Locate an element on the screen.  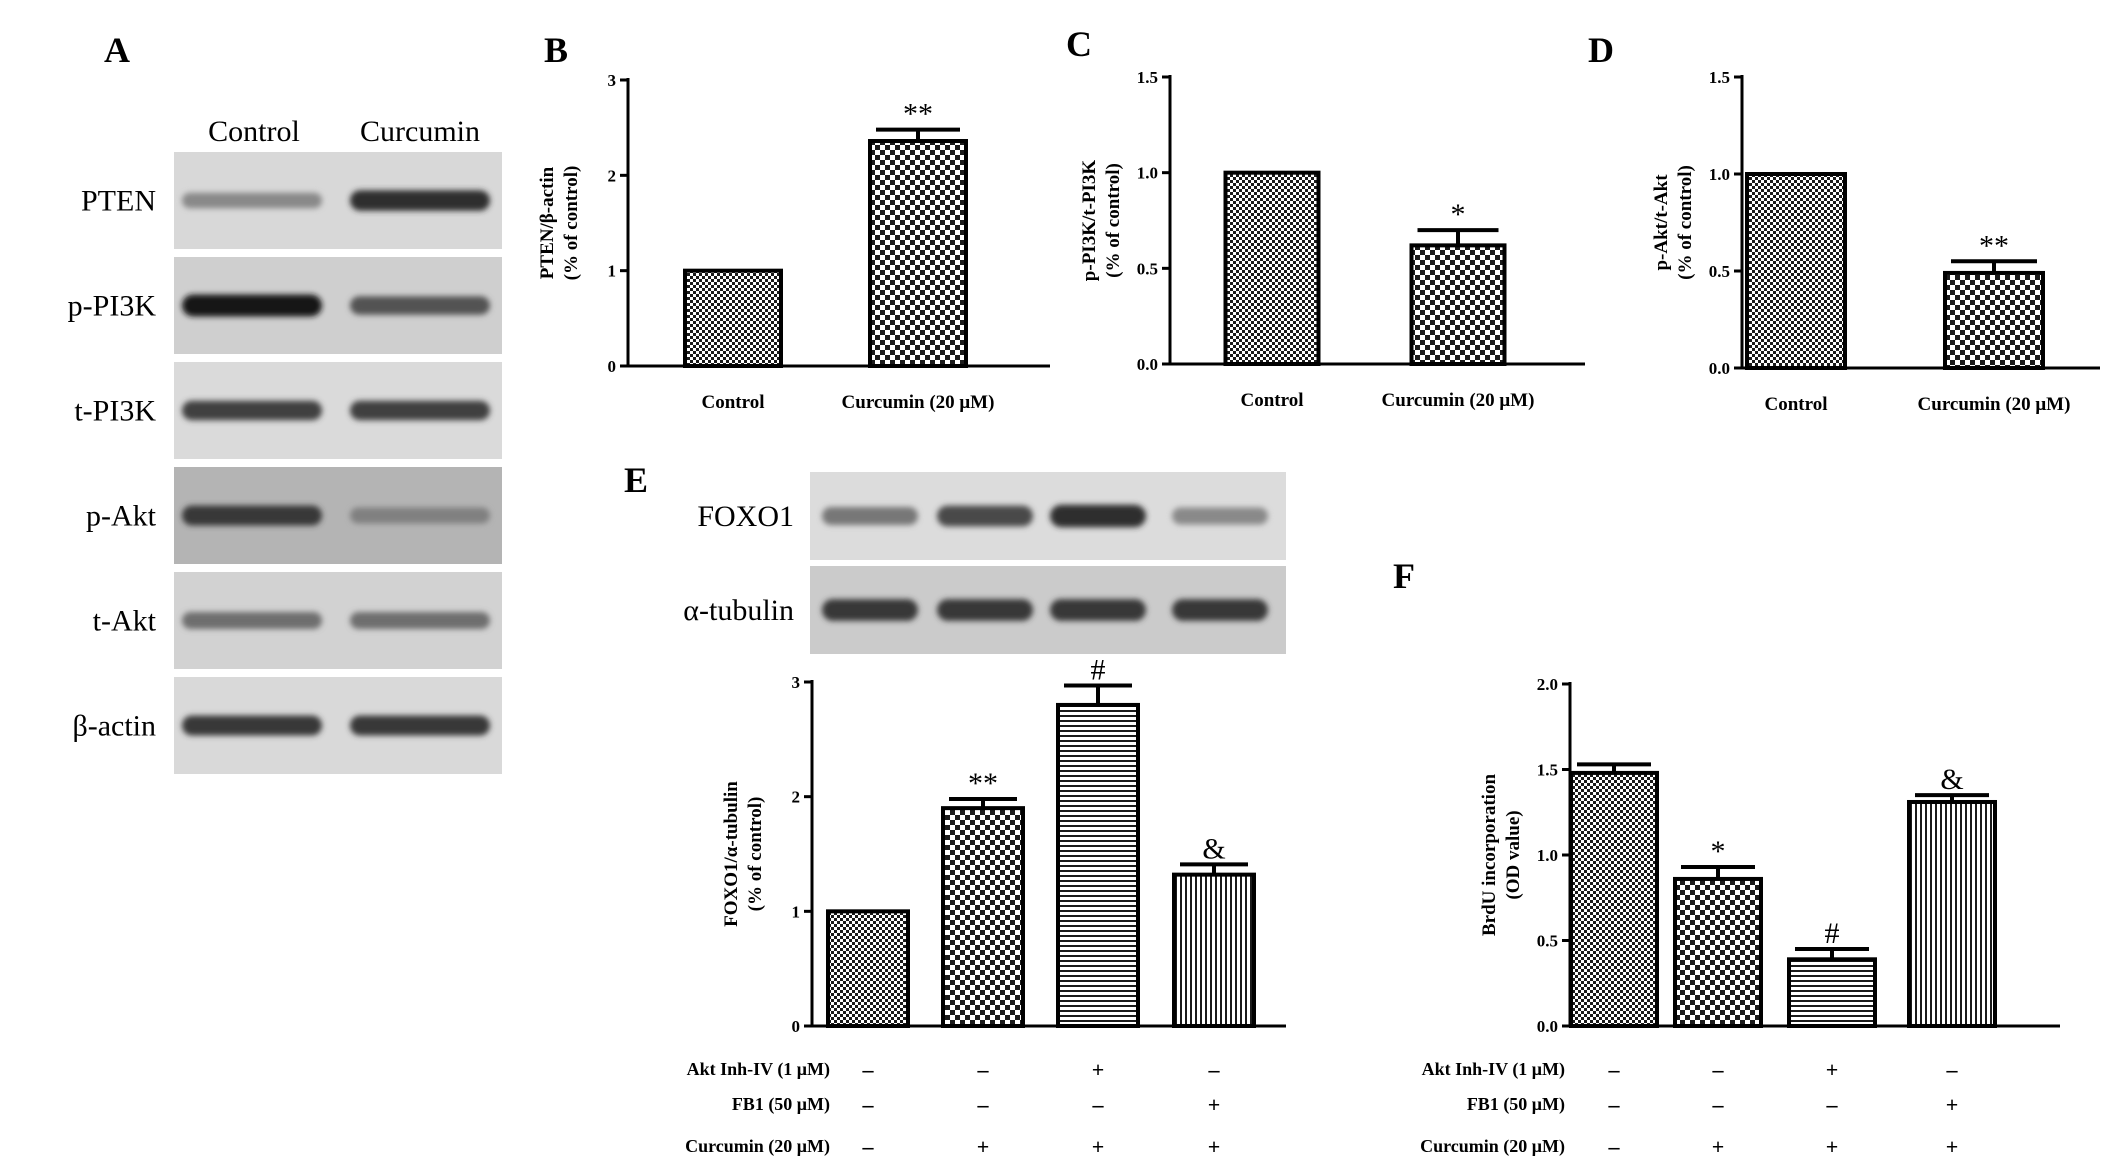
y-axis-label-line: PTEN/β-actin is located at coordinates (547, 222).